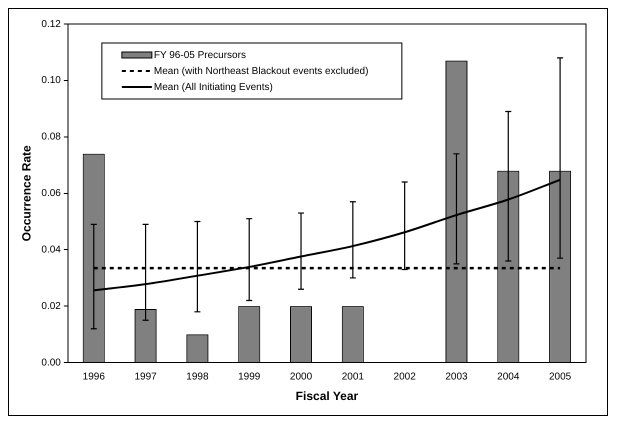 This screenshot has width=618, height=426. What do you see at coordinates (200, 55) in the screenshot?
I see `legend-label: FY 96-05 Precursors` at bounding box center [200, 55].